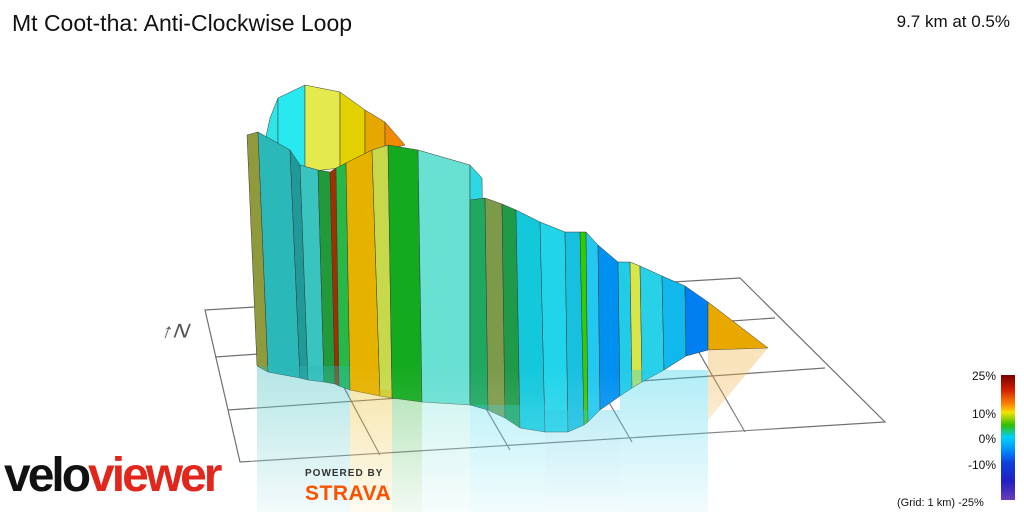 This screenshot has width=1024, height=512. Describe the element at coordinates (926, 503) in the screenshot. I see `grid-scale-text: (Grid: 1 km)` at that location.